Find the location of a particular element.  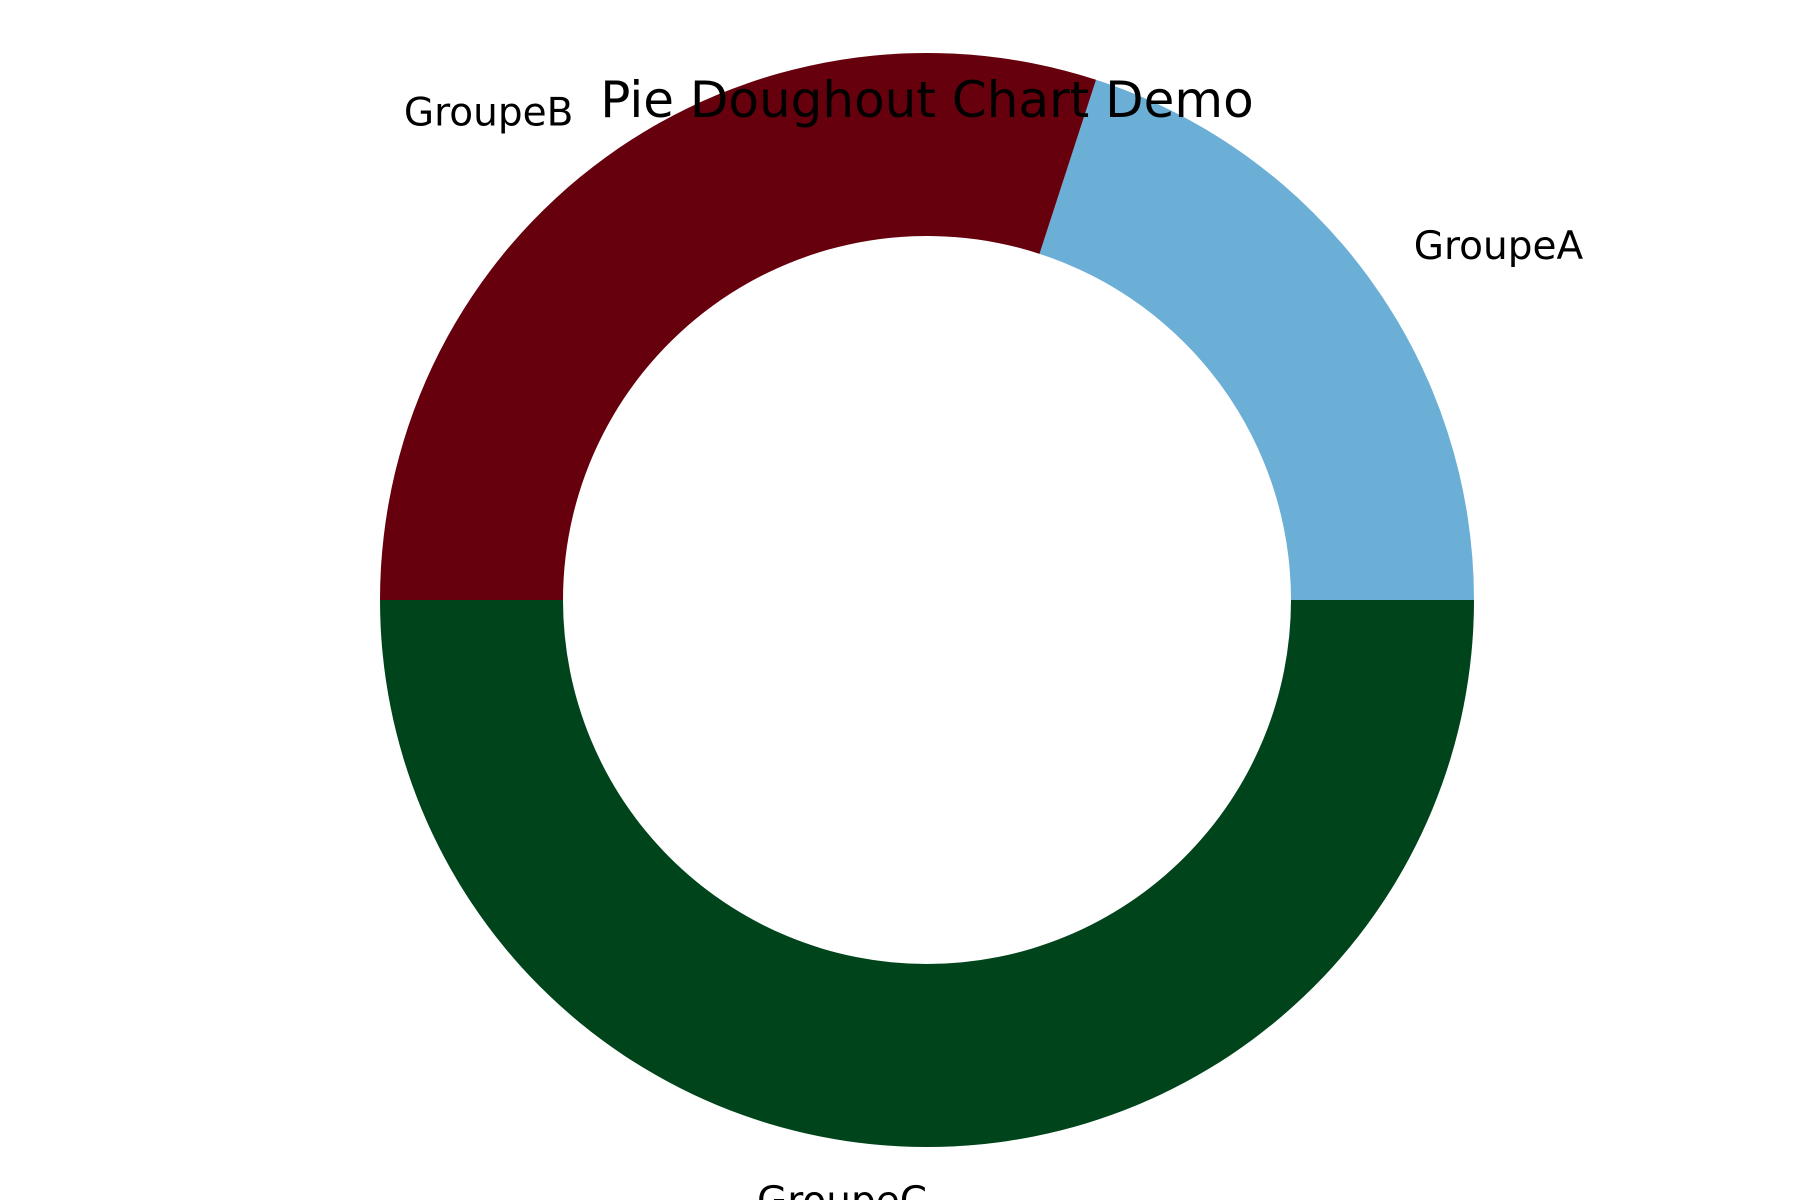

slice-label-groupea: GroupeA is located at coordinates (1499, 246).